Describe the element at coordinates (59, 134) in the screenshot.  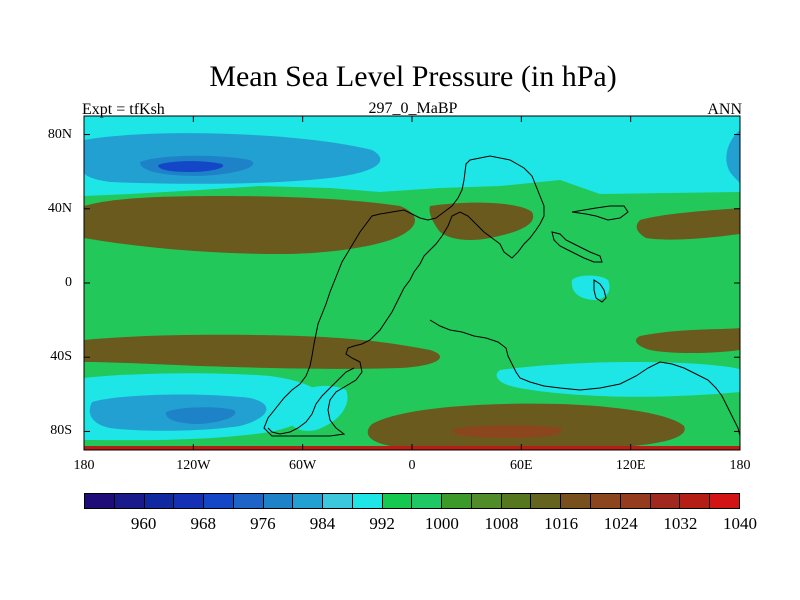
I see `y-tick-label: 80N` at that location.